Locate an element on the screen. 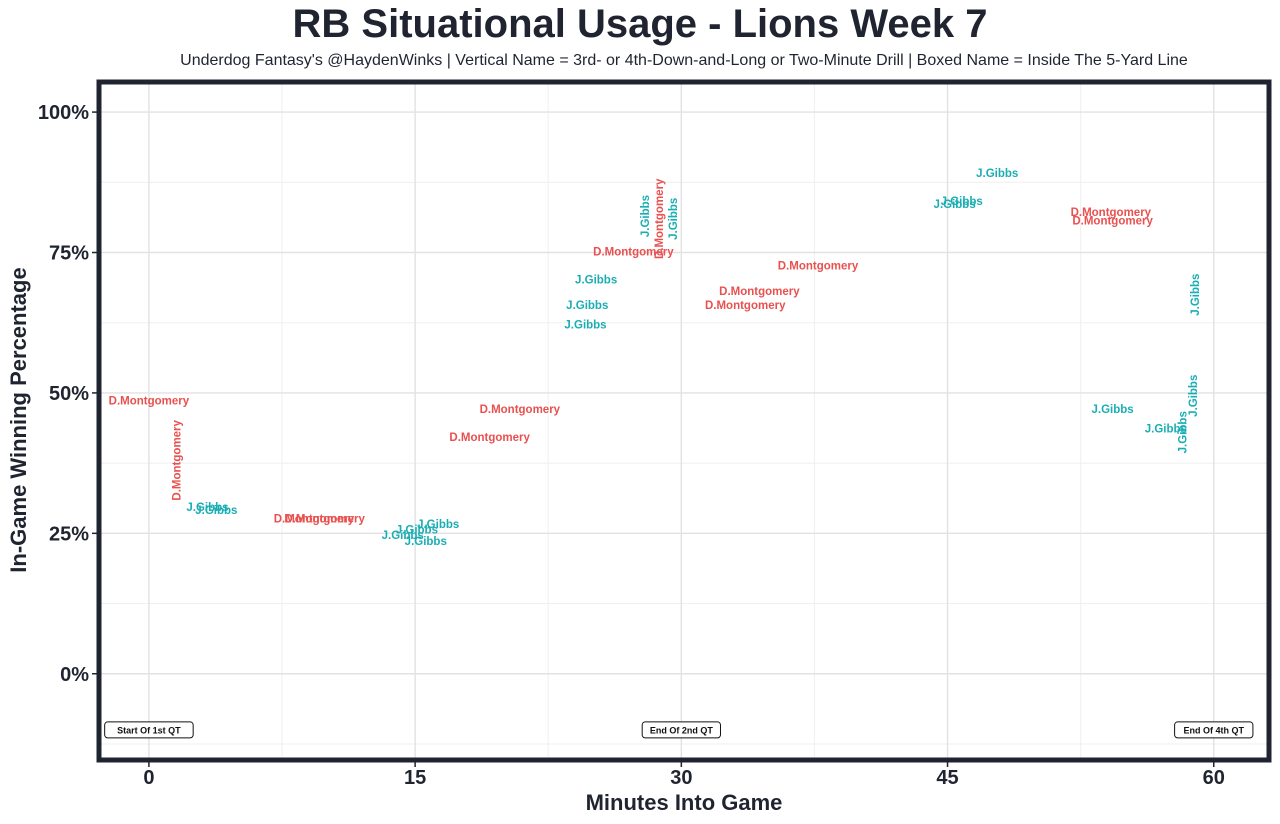  x-tick-label: 60 is located at coordinates (1214, 778).